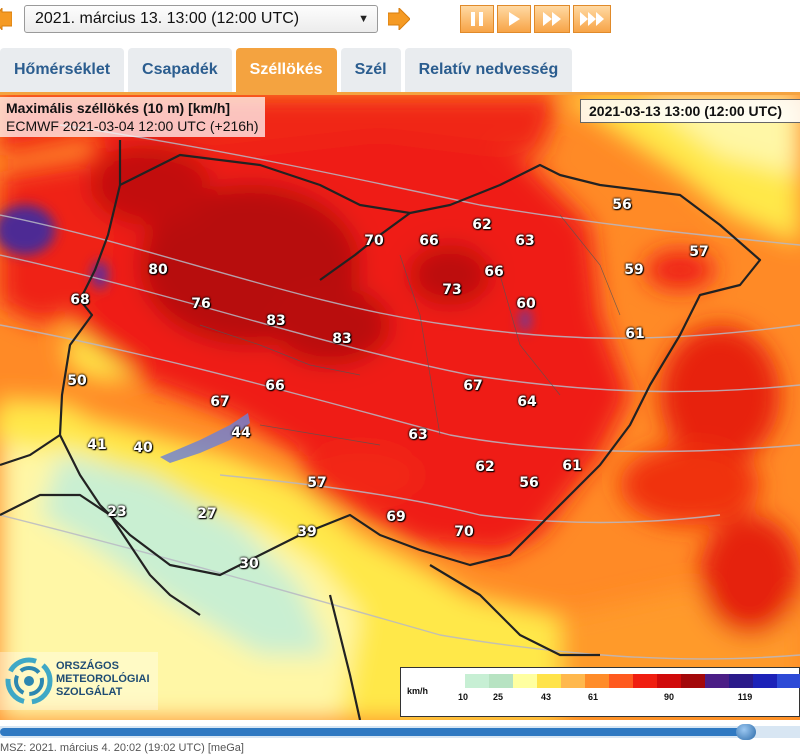 Image resolution: width=800 pixels, height=754 pixels. Describe the element at coordinates (87, 666) in the screenshot. I see `logo-line-1: ORSZÁGOS` at that location.